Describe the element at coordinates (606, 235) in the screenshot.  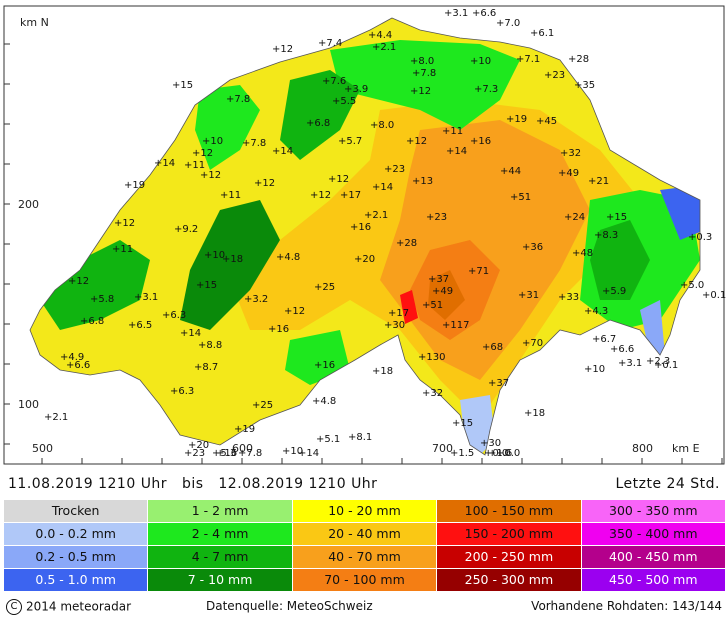
I see `station-value: +8.3` at that location.